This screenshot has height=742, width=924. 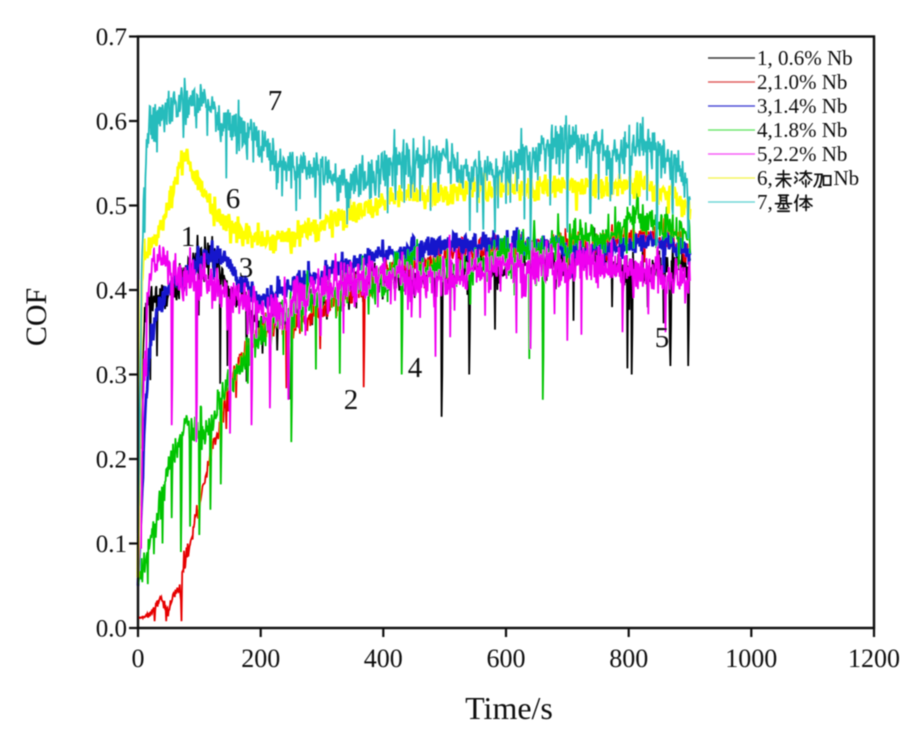 I want to click on svg-text: 6,, so click(x=765, y=178).